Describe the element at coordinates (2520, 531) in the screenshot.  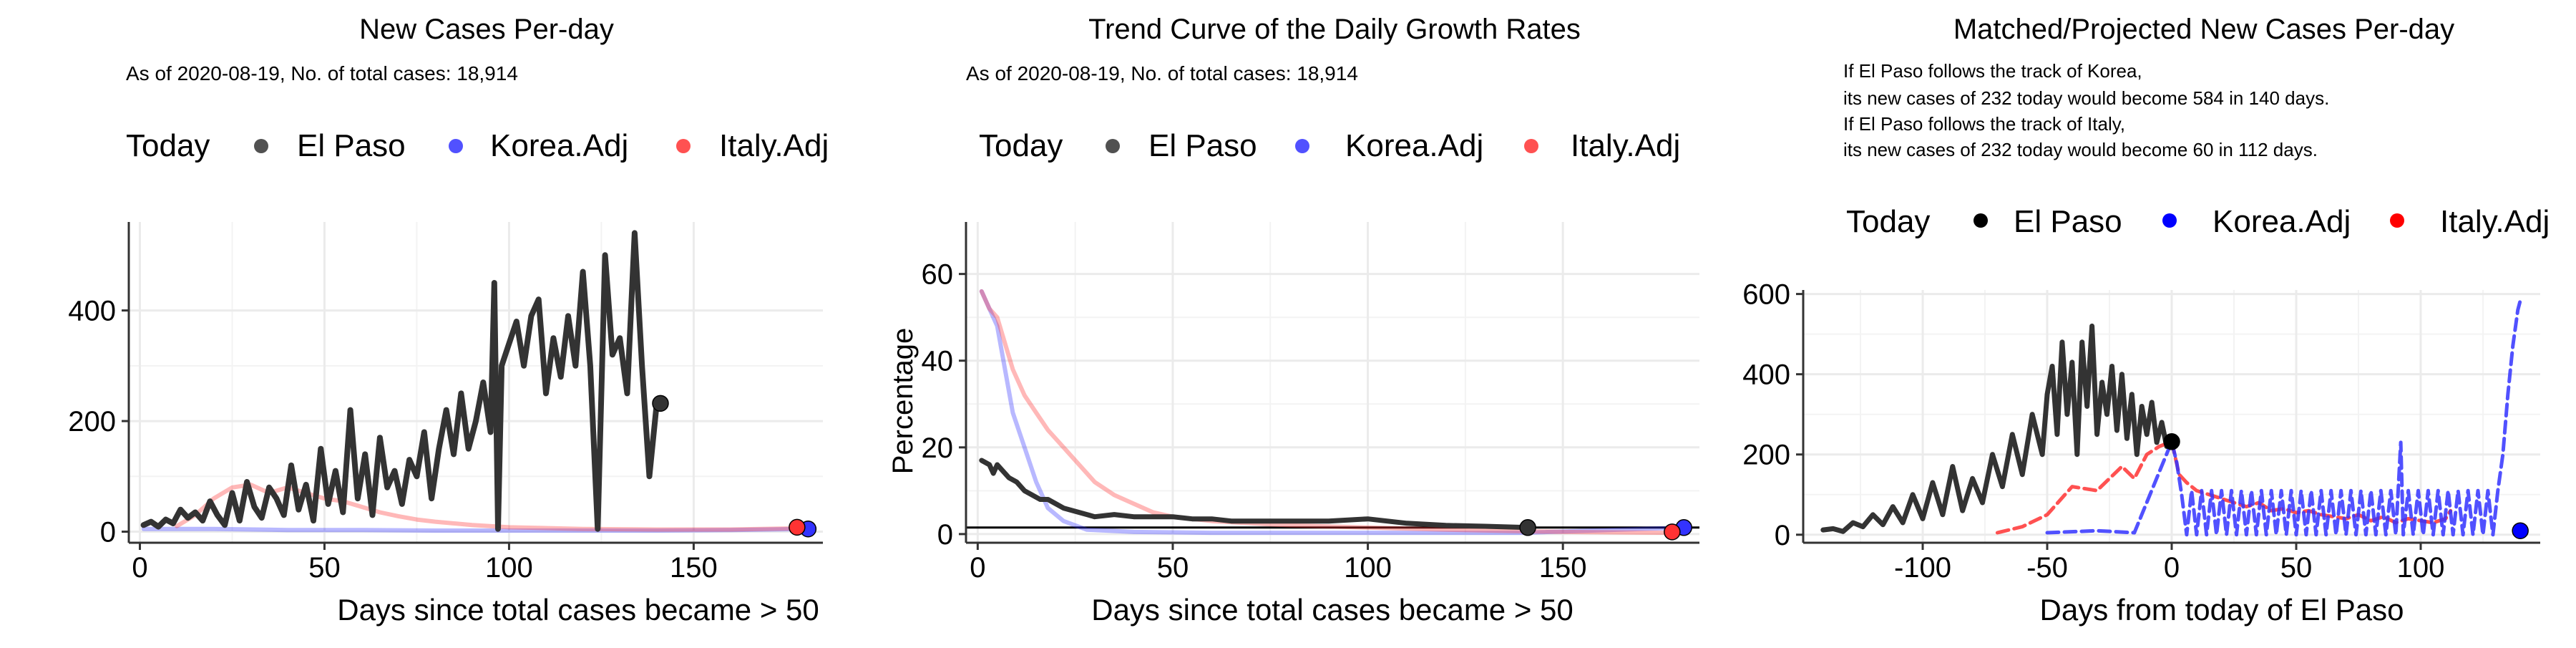
I see `today-point-korea` at that location.